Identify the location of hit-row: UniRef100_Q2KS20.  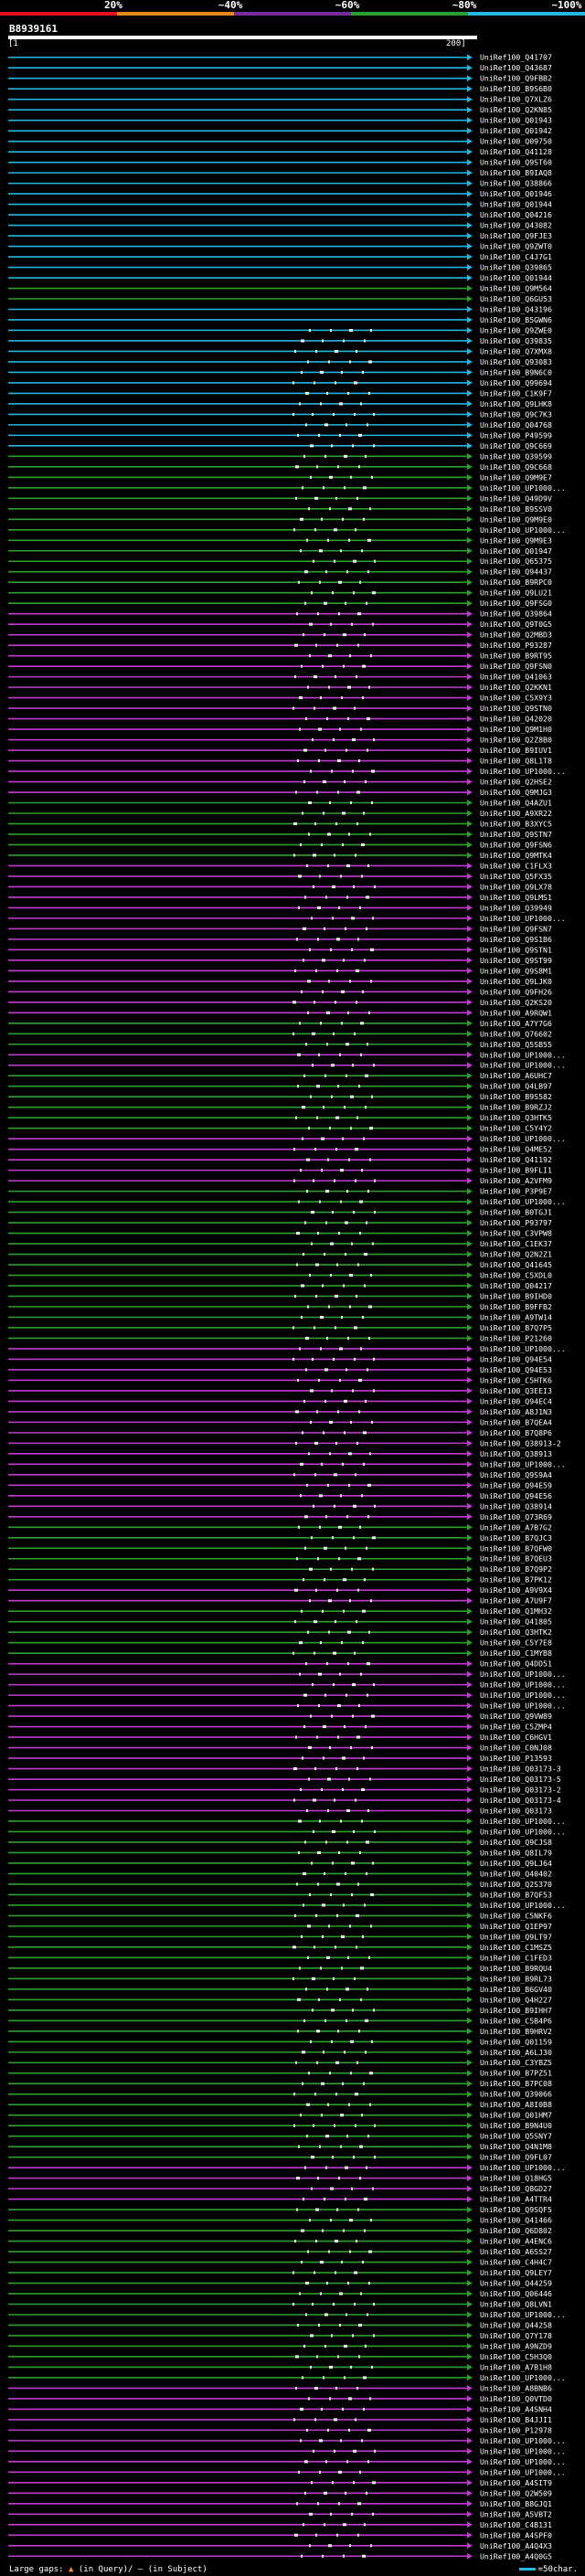
(280, 1002).